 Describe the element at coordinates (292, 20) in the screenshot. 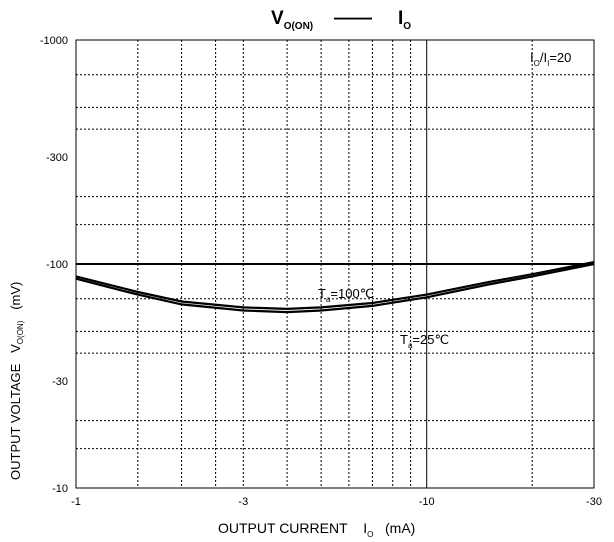

I see `title-y-quantity: VO(ON)` at that location.